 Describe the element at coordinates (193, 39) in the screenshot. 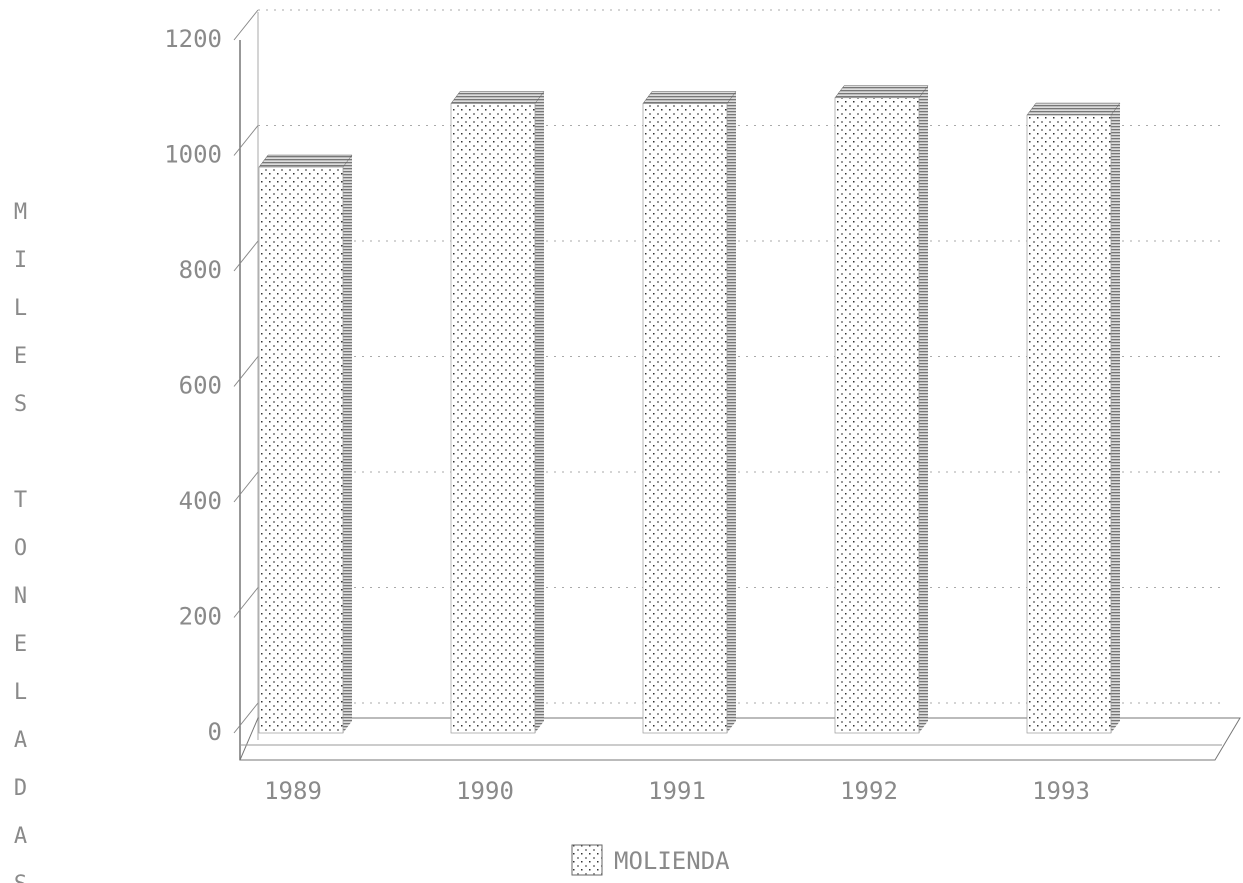

I see `y-tick-label: 1200` at that location.